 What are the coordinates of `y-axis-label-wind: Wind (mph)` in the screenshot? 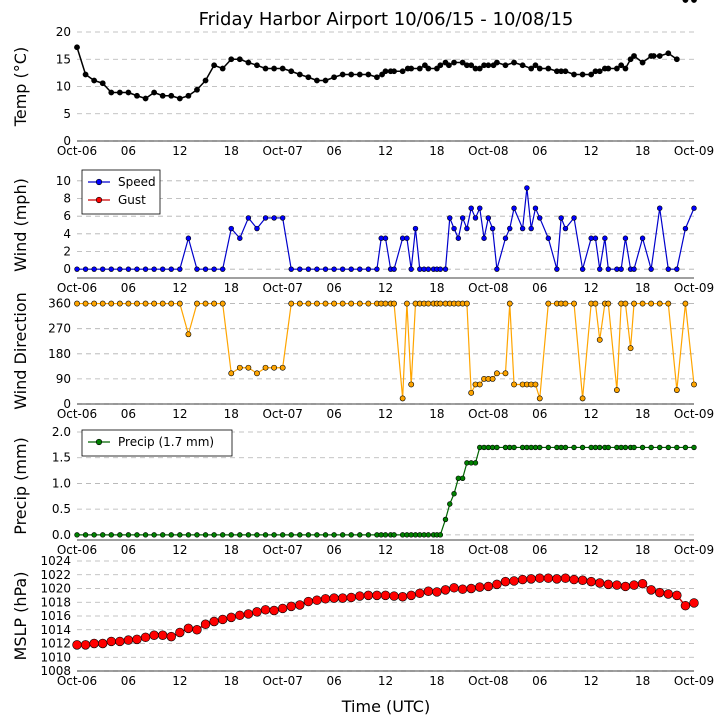 It's located at (20, 225).